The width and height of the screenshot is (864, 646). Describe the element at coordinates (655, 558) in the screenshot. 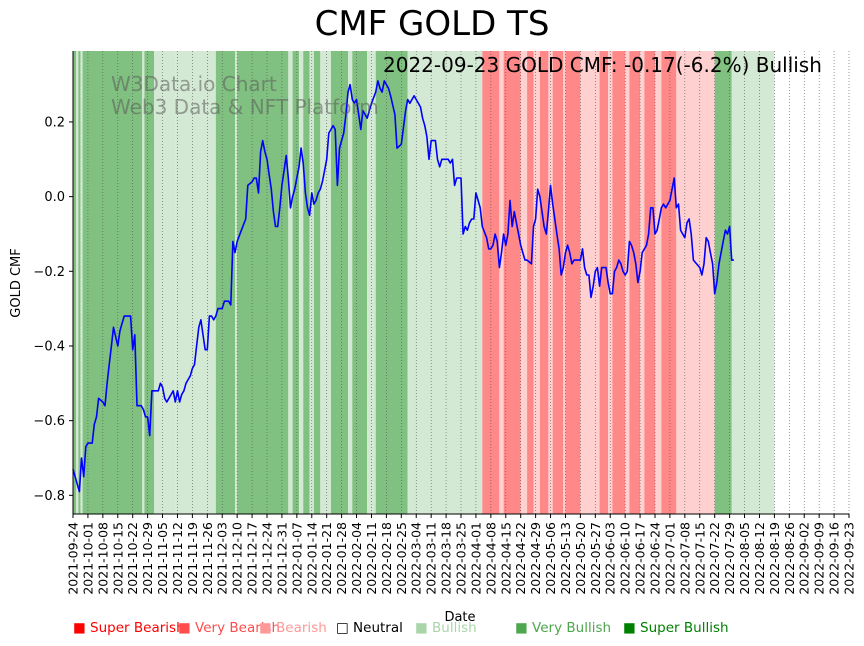

I see `x-tick-label-39: 2022-06-24` at that location.